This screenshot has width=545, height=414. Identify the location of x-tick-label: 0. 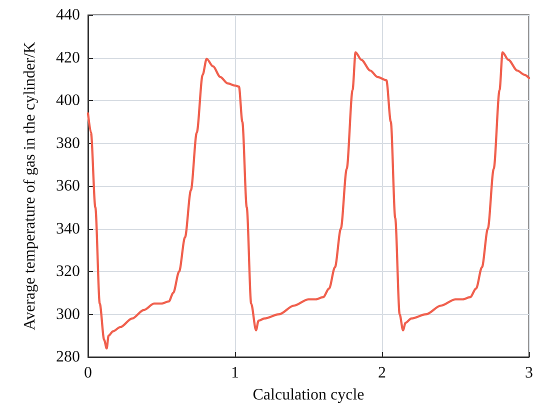
(88, 373).